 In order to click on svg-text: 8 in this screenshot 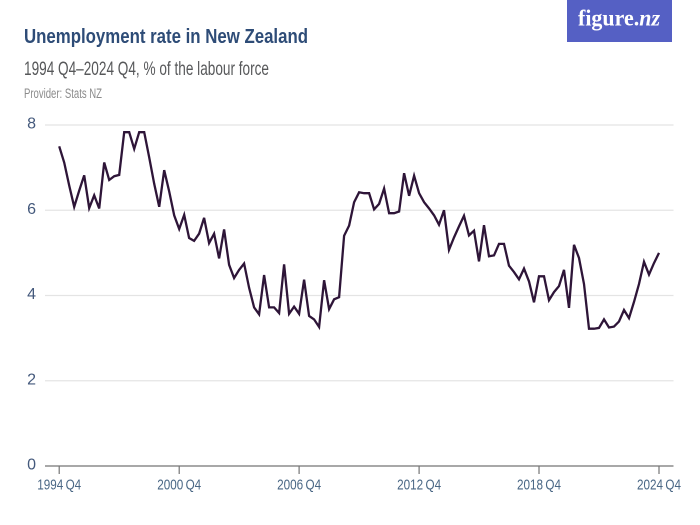, I will do `click(31, 124)`.